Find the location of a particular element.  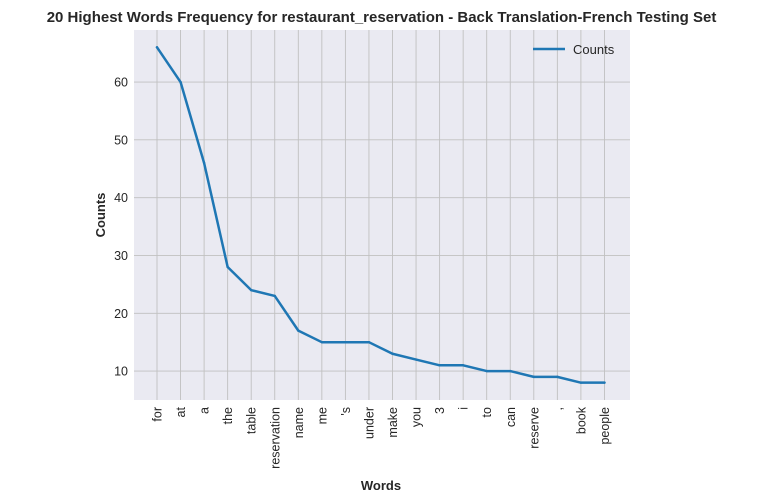

x-tick-label: for is located at coordinates (158, 414).